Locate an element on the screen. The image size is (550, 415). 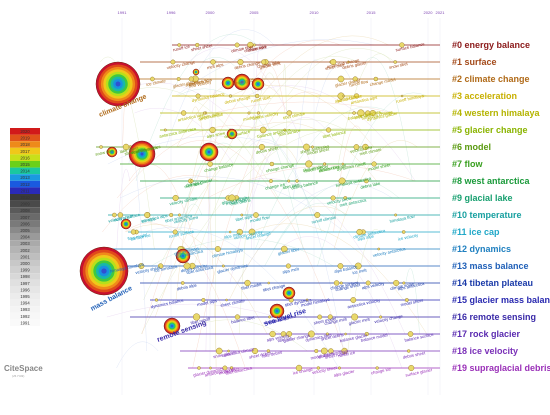
node-term: model ice is located at coordinates (280, 320).